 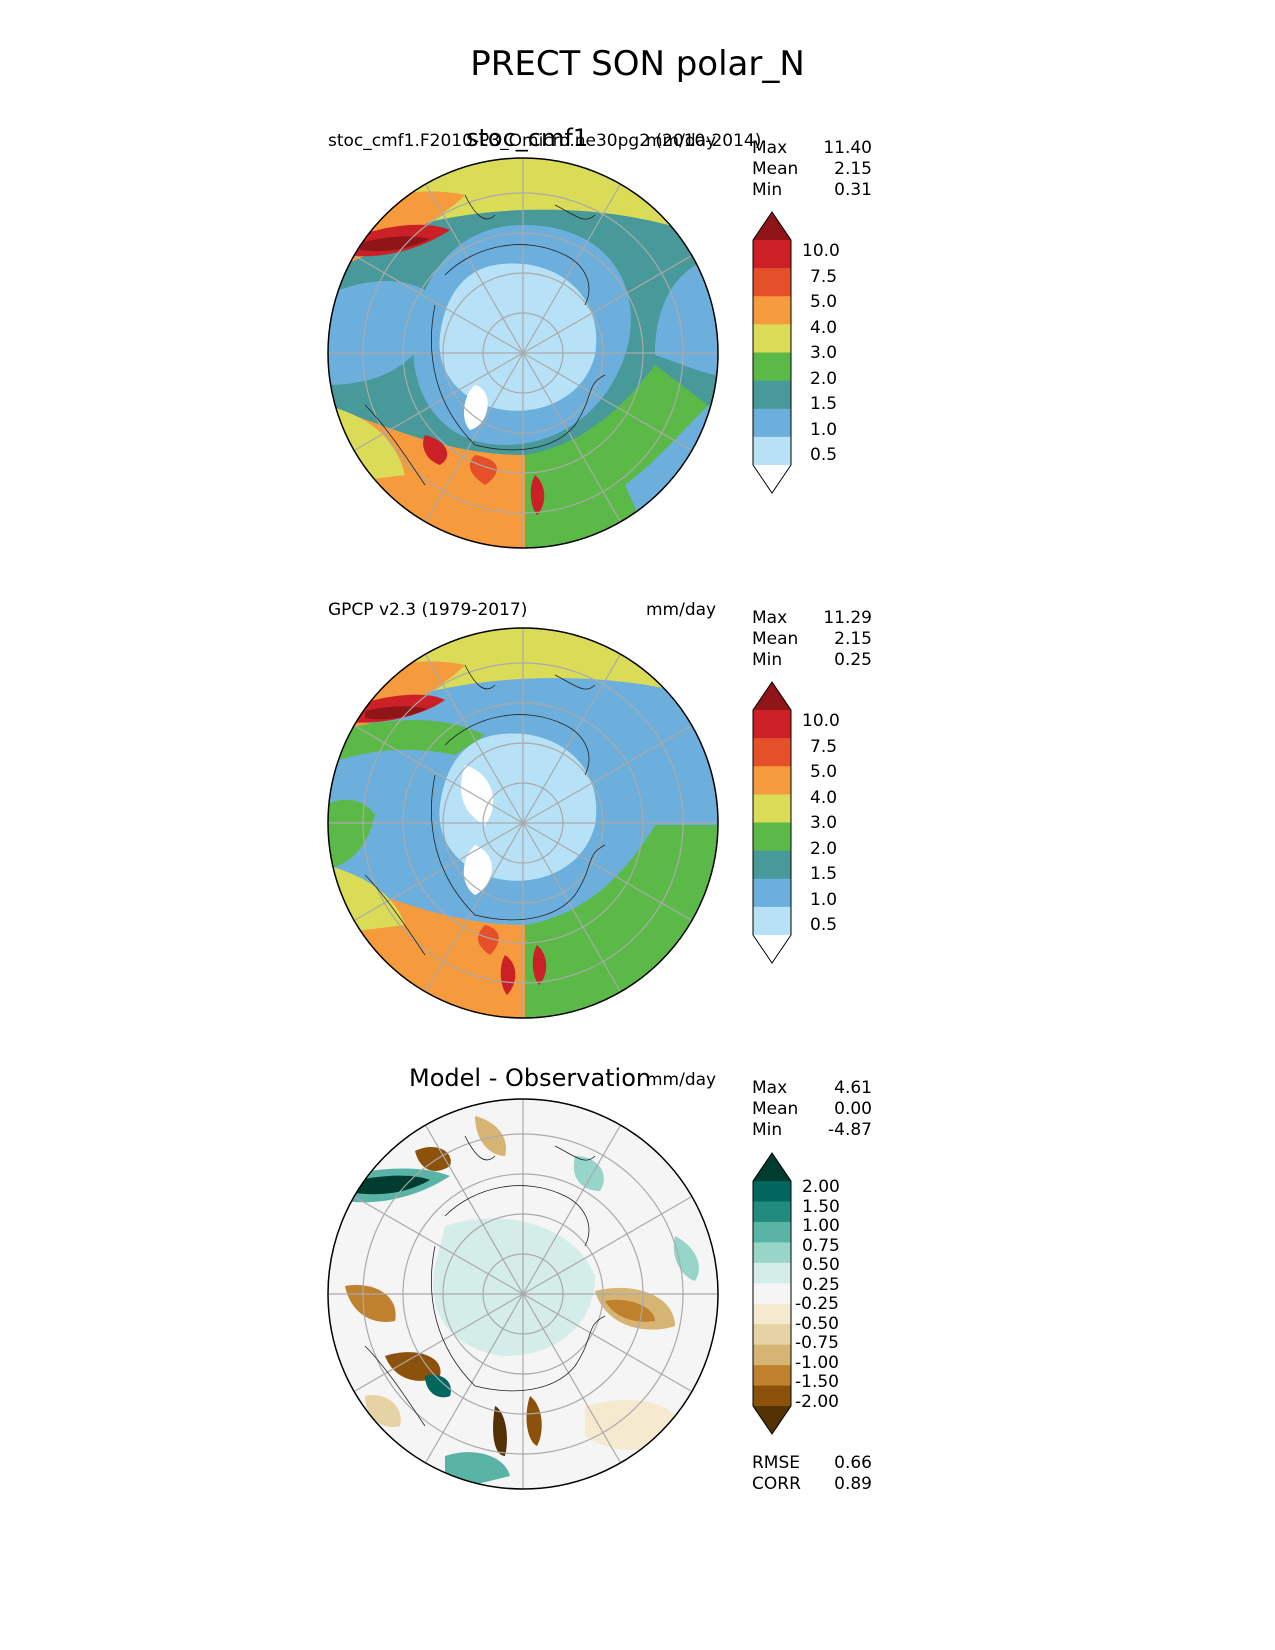 What do you see at coordinates (853, 1484) in the screenshot?
I see `stat-corr-value: 0.89` at bounding box center [853, 1484].